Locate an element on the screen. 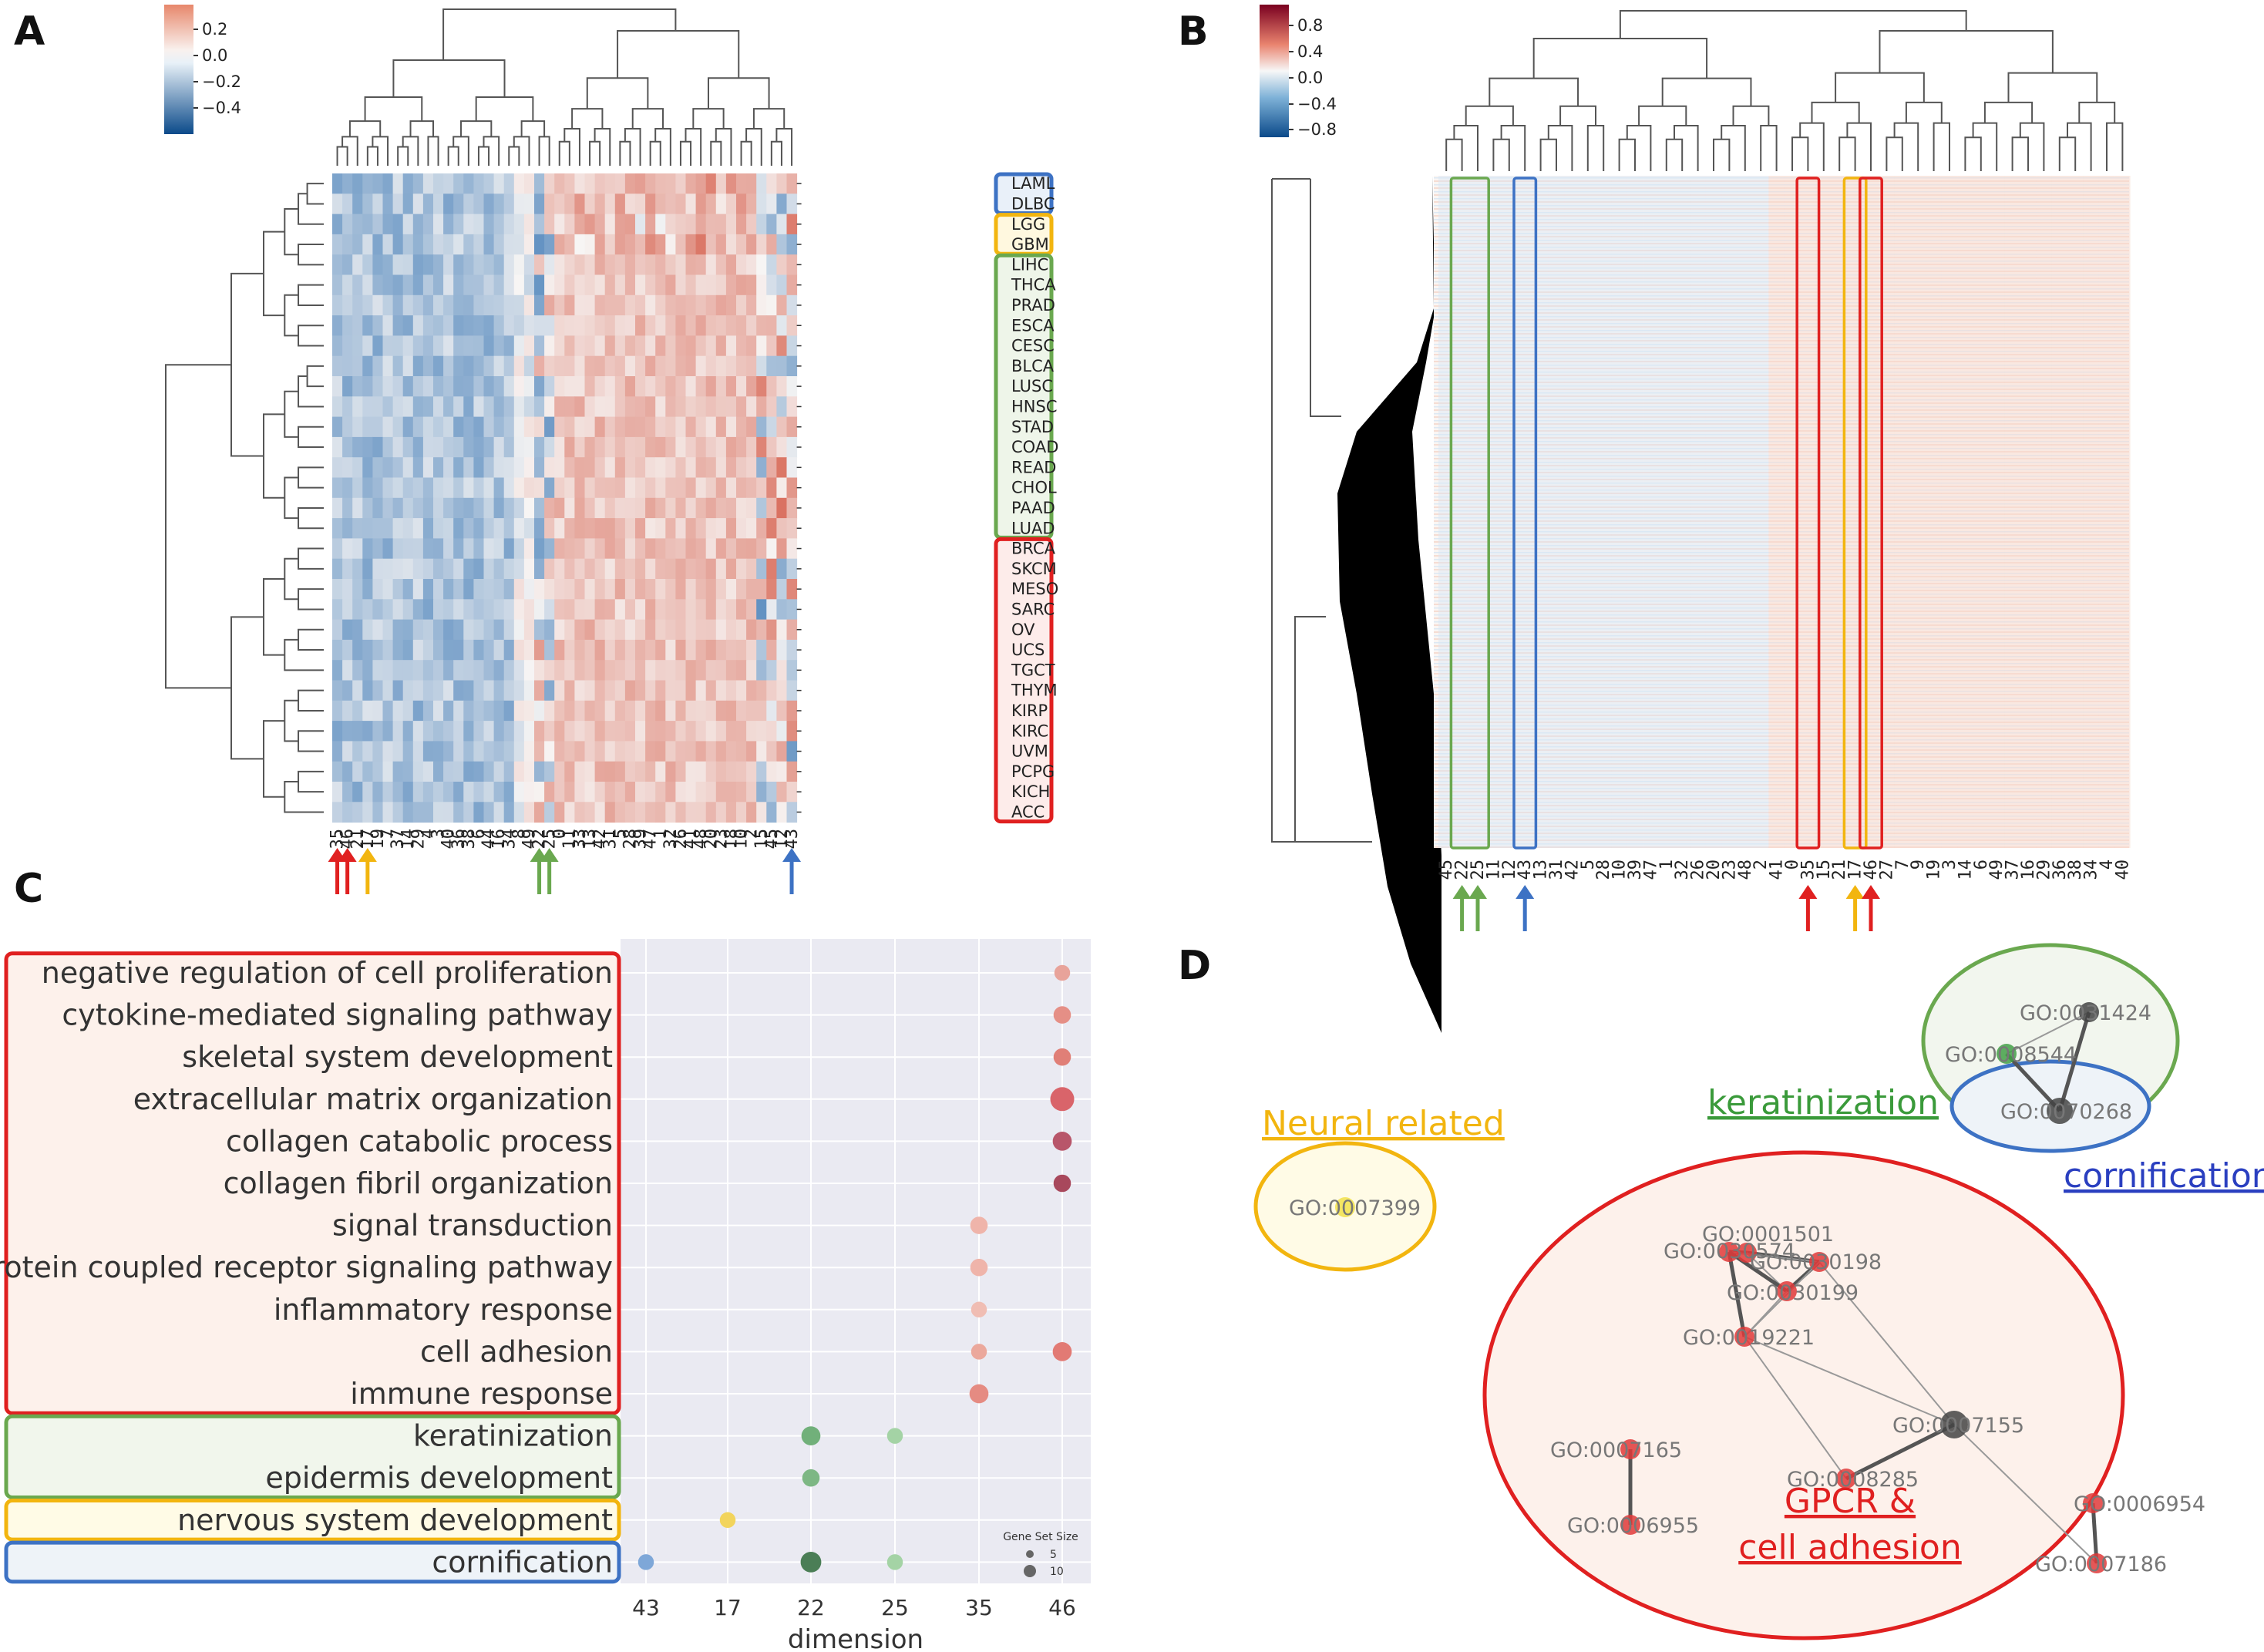 Image resolution: width=2264 pixels, height=1652 pixels. panel-label-b: B is located at coordinates (1193, 31).